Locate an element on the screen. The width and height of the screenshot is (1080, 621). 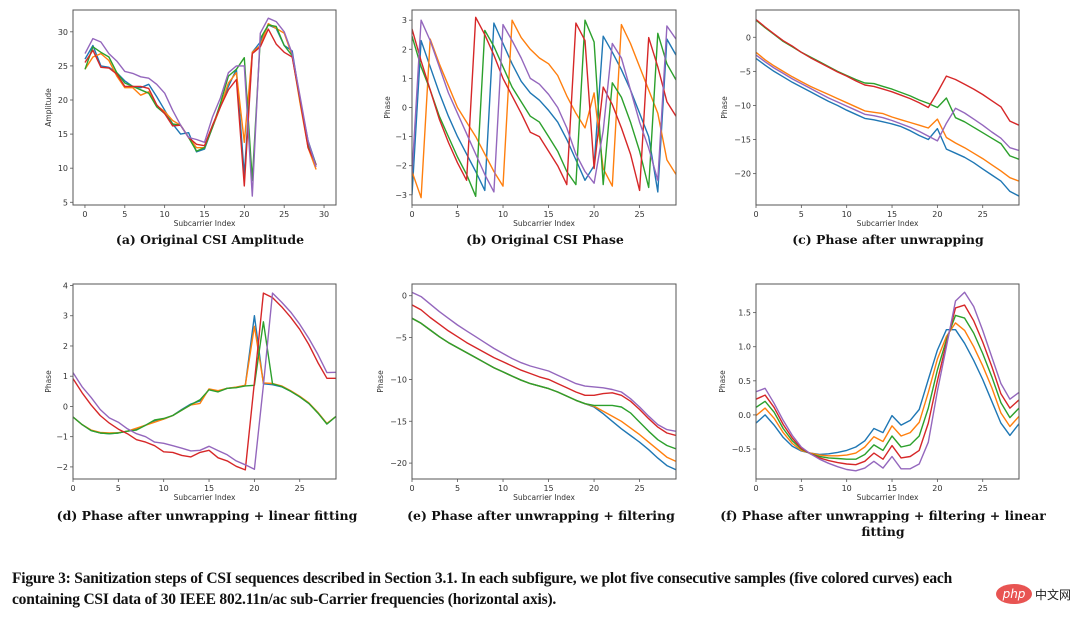
y-tick-label: −2 is located at coordinates (401, 166).